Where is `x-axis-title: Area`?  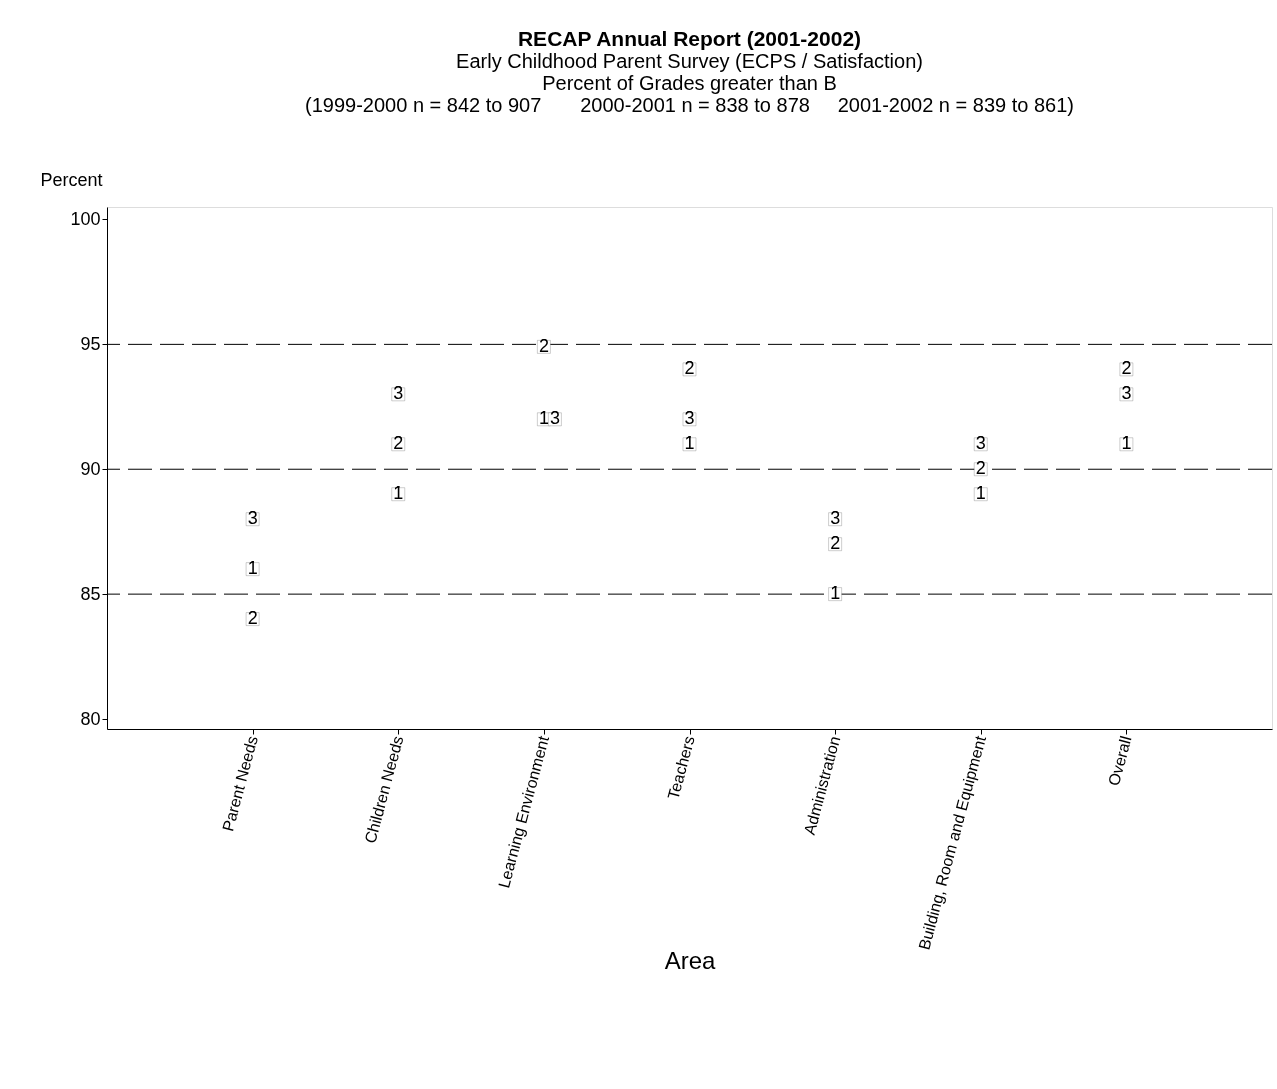 x-axis-title: Area is located at coordinates (690, 960).